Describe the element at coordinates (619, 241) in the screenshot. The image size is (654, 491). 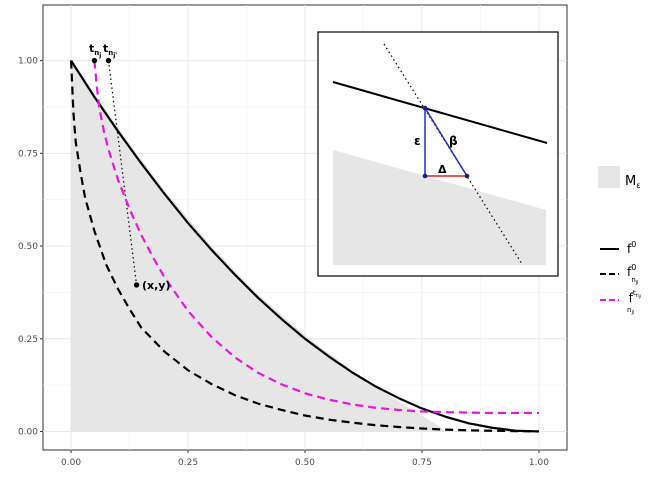
I see `legend: Mε f0 f0 njl ftnjl njl` at that location.